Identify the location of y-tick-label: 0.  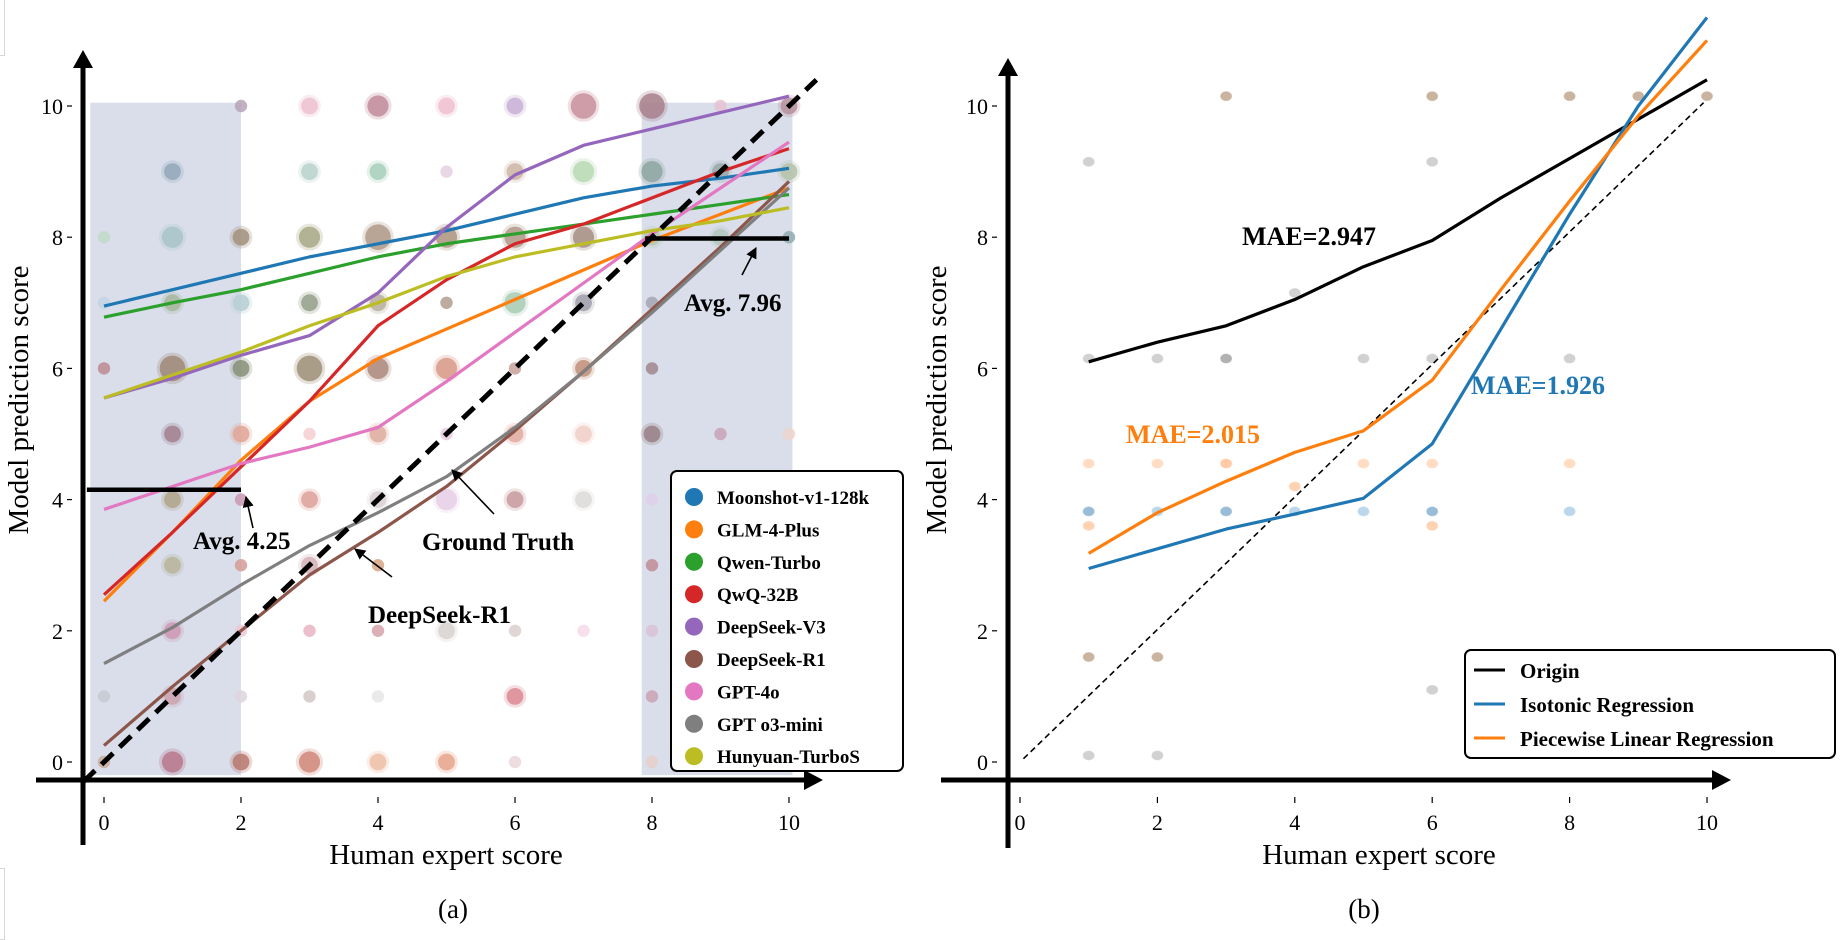
(982, 762).